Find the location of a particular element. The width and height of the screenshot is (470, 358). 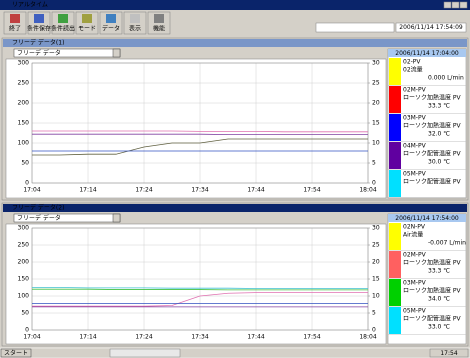

toolbar-label: データ is located at coordinates (111, 29).